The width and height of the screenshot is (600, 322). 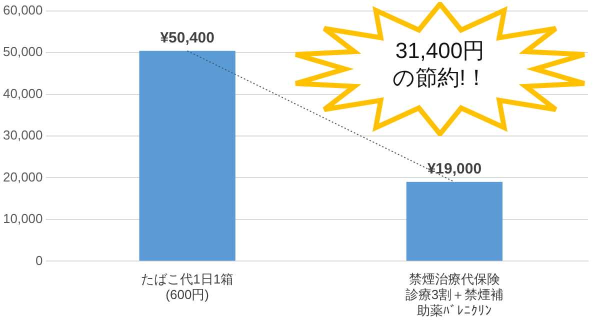 What do you see at coordinates (440, 51) in the screenshot?
I see `annotation: 31,400円` at bounding box center [440, 51].